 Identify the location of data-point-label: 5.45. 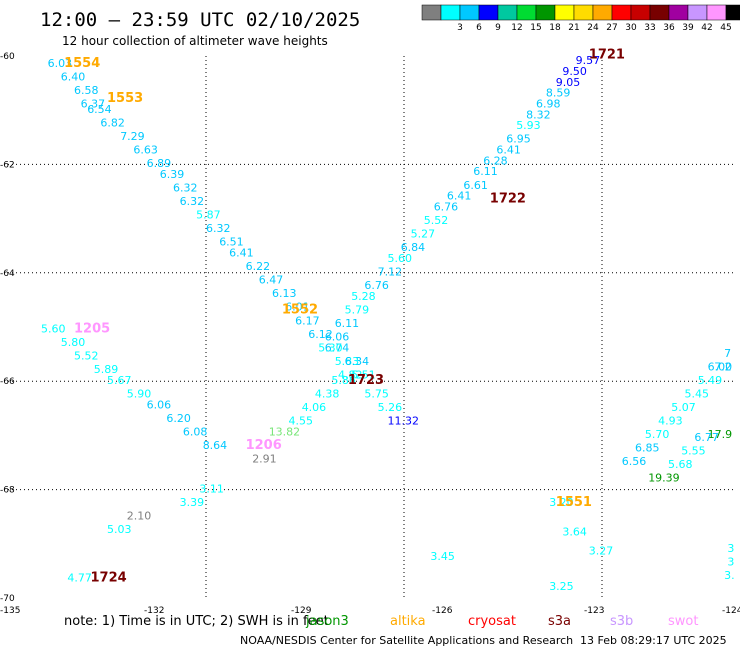
(697, 393).